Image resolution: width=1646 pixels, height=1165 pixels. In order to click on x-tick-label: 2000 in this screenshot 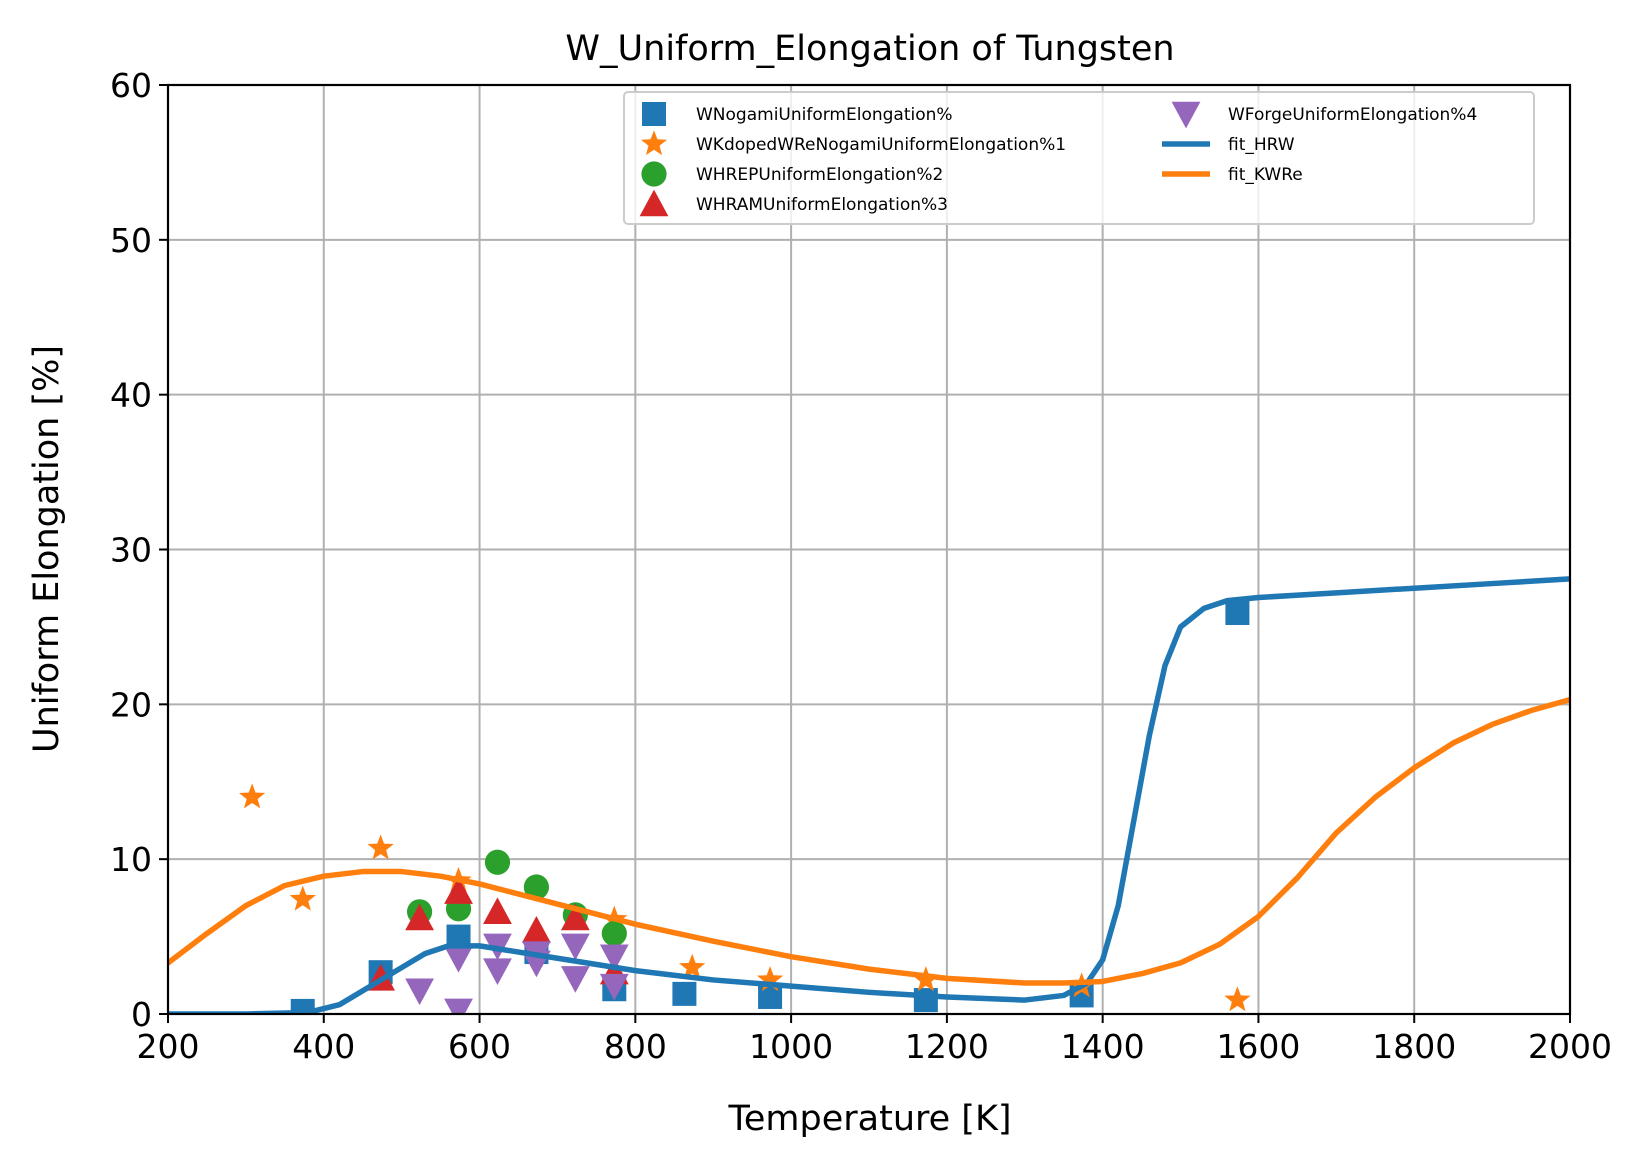, I will do `click(1570, 1046)`.